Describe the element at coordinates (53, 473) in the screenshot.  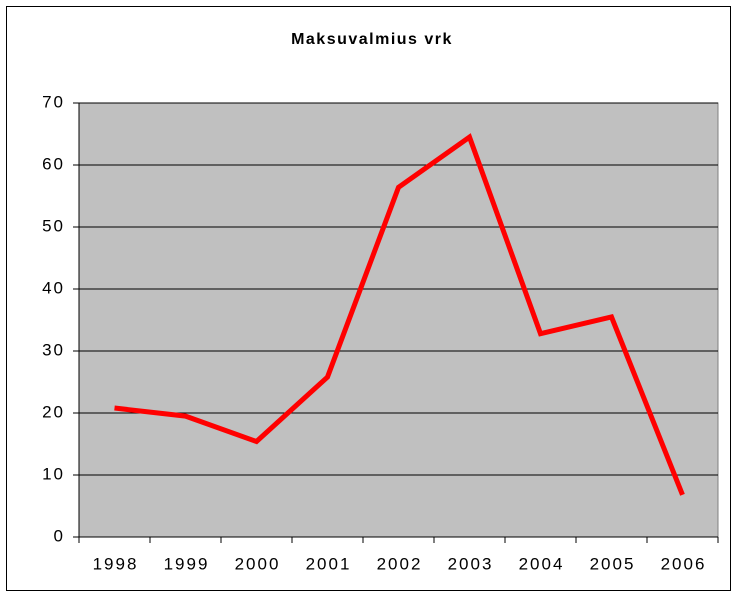
I see `y-tick-label: 10` at that location.